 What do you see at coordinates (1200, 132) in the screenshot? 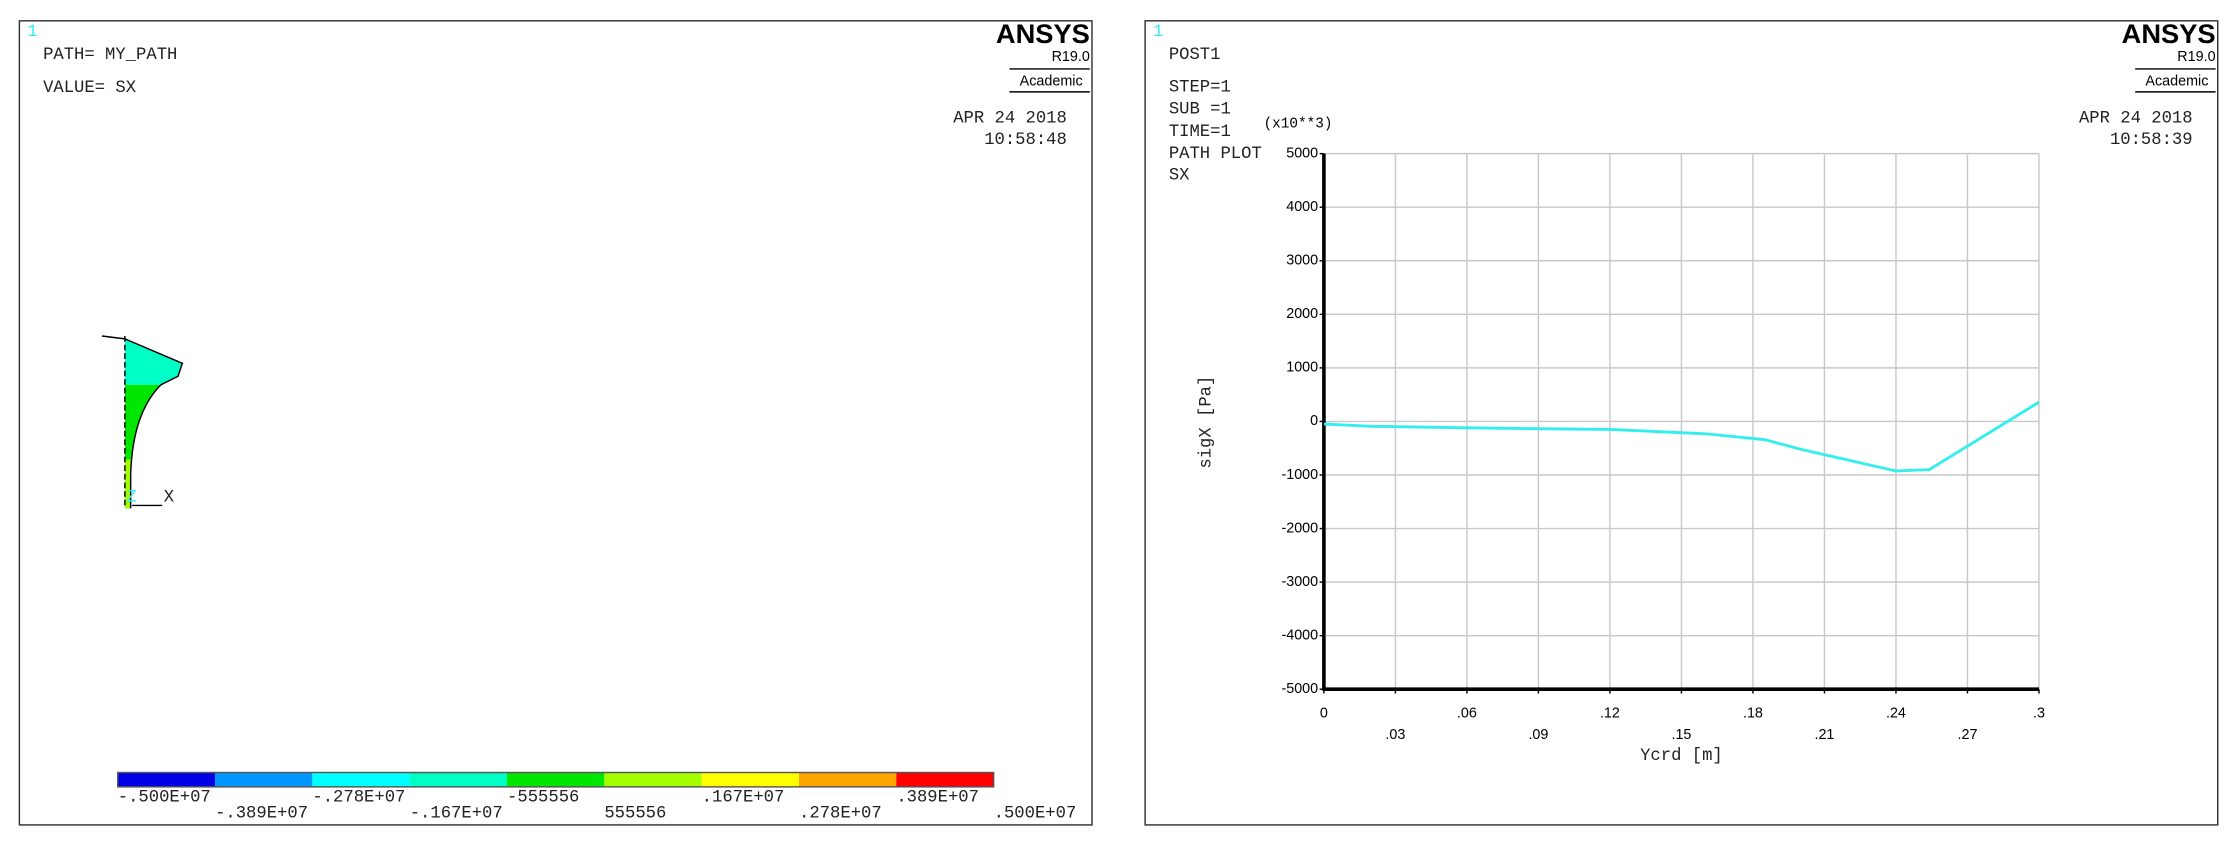
I see `info-line: TIME=1` at bounding box center [1200, 132].